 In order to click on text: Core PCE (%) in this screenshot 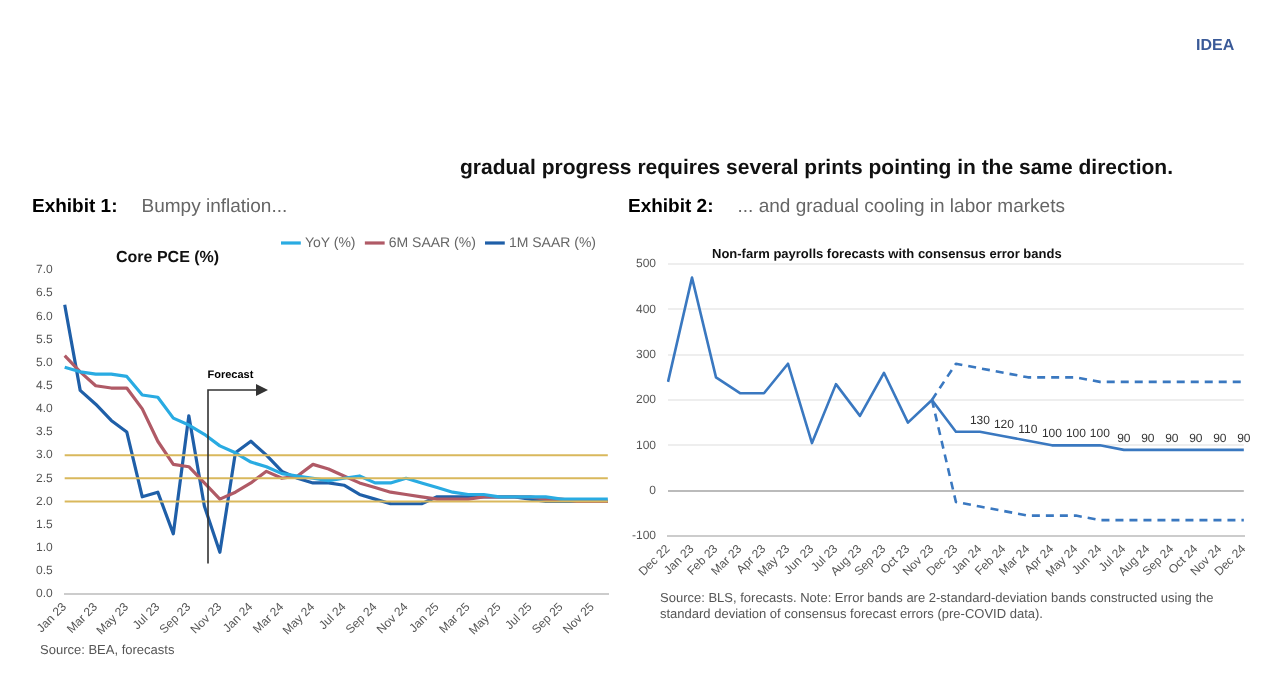, I will do `click(169, 258)`.